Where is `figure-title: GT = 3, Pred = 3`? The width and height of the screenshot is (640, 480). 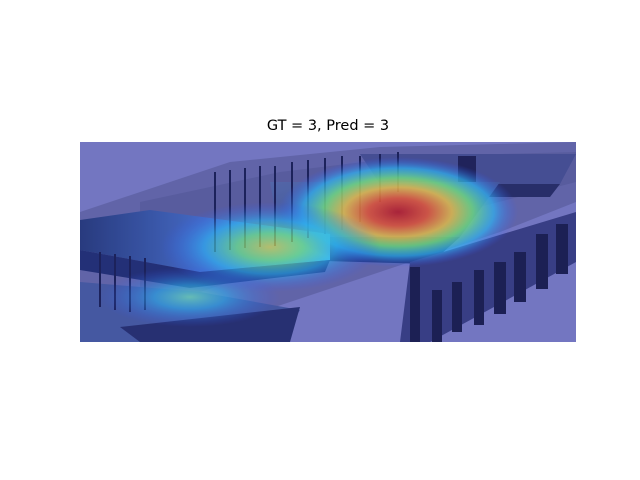 figure-title: GT = 3, Pred = 3 is located at coordinates (328, 126).